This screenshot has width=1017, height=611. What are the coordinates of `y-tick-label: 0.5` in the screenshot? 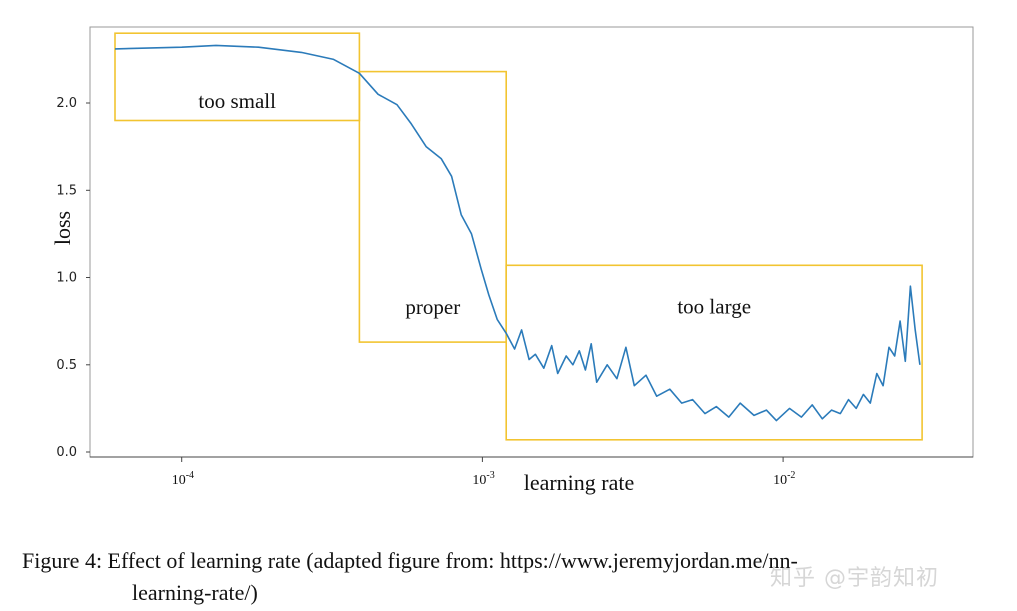 It's located at (66, 365).